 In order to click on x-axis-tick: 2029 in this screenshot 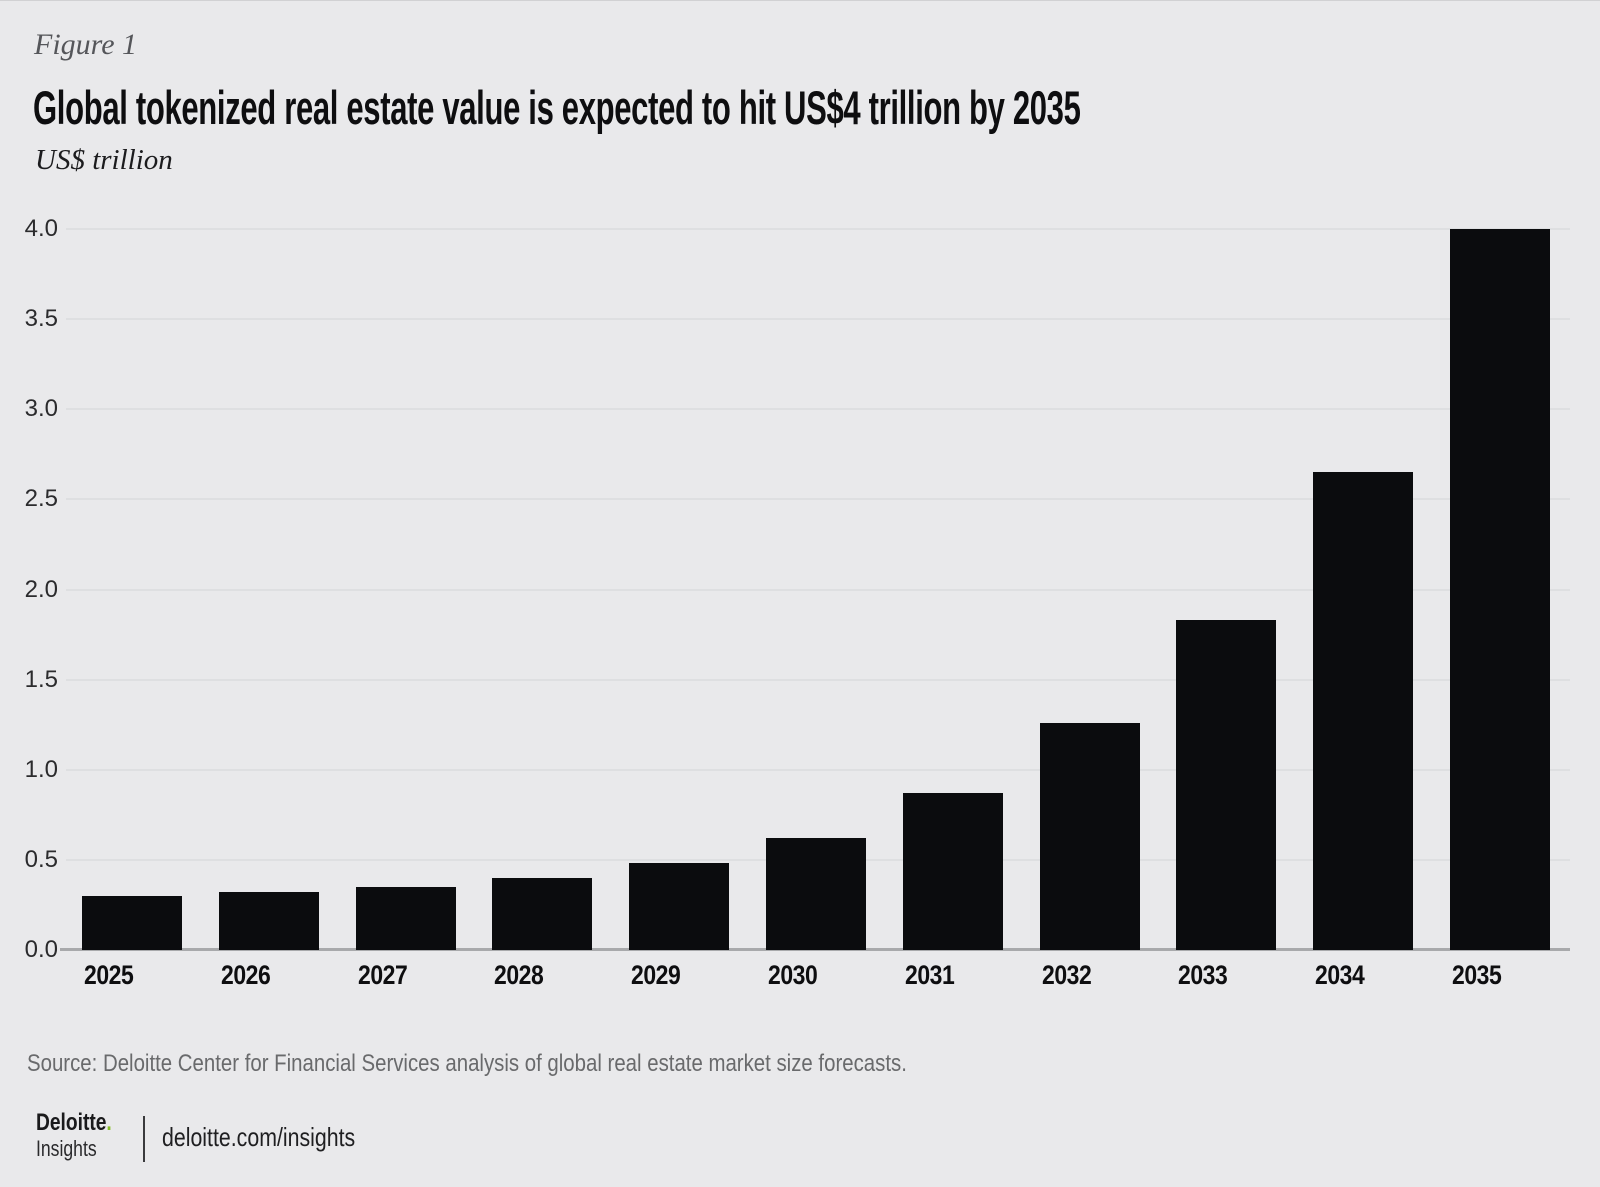, I will do `click(660, 975)`.